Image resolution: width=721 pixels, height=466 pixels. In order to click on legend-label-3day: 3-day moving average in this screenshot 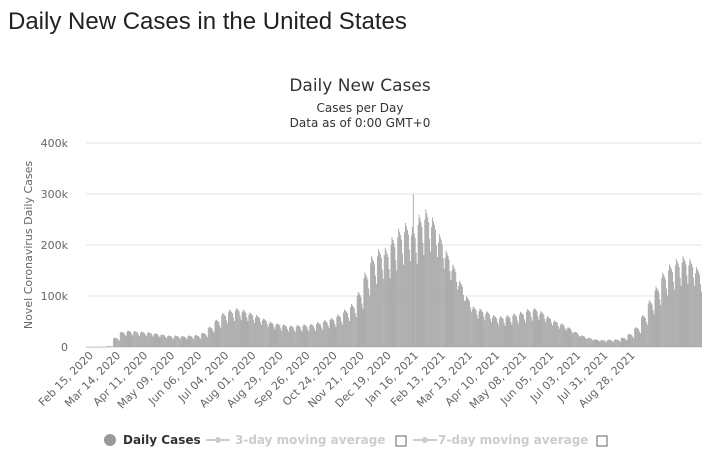, I will do `click(310, 440)`.